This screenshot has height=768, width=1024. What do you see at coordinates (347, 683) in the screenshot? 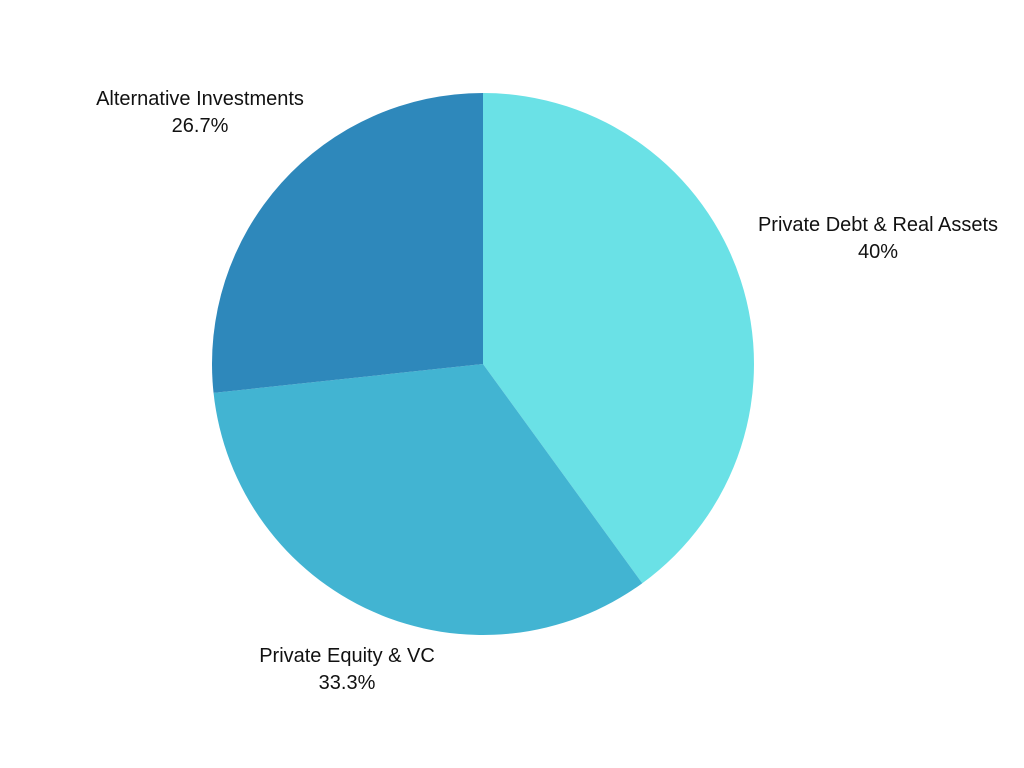
I see `slice-value-label: 33.3%` at bounding box center [347, 683].